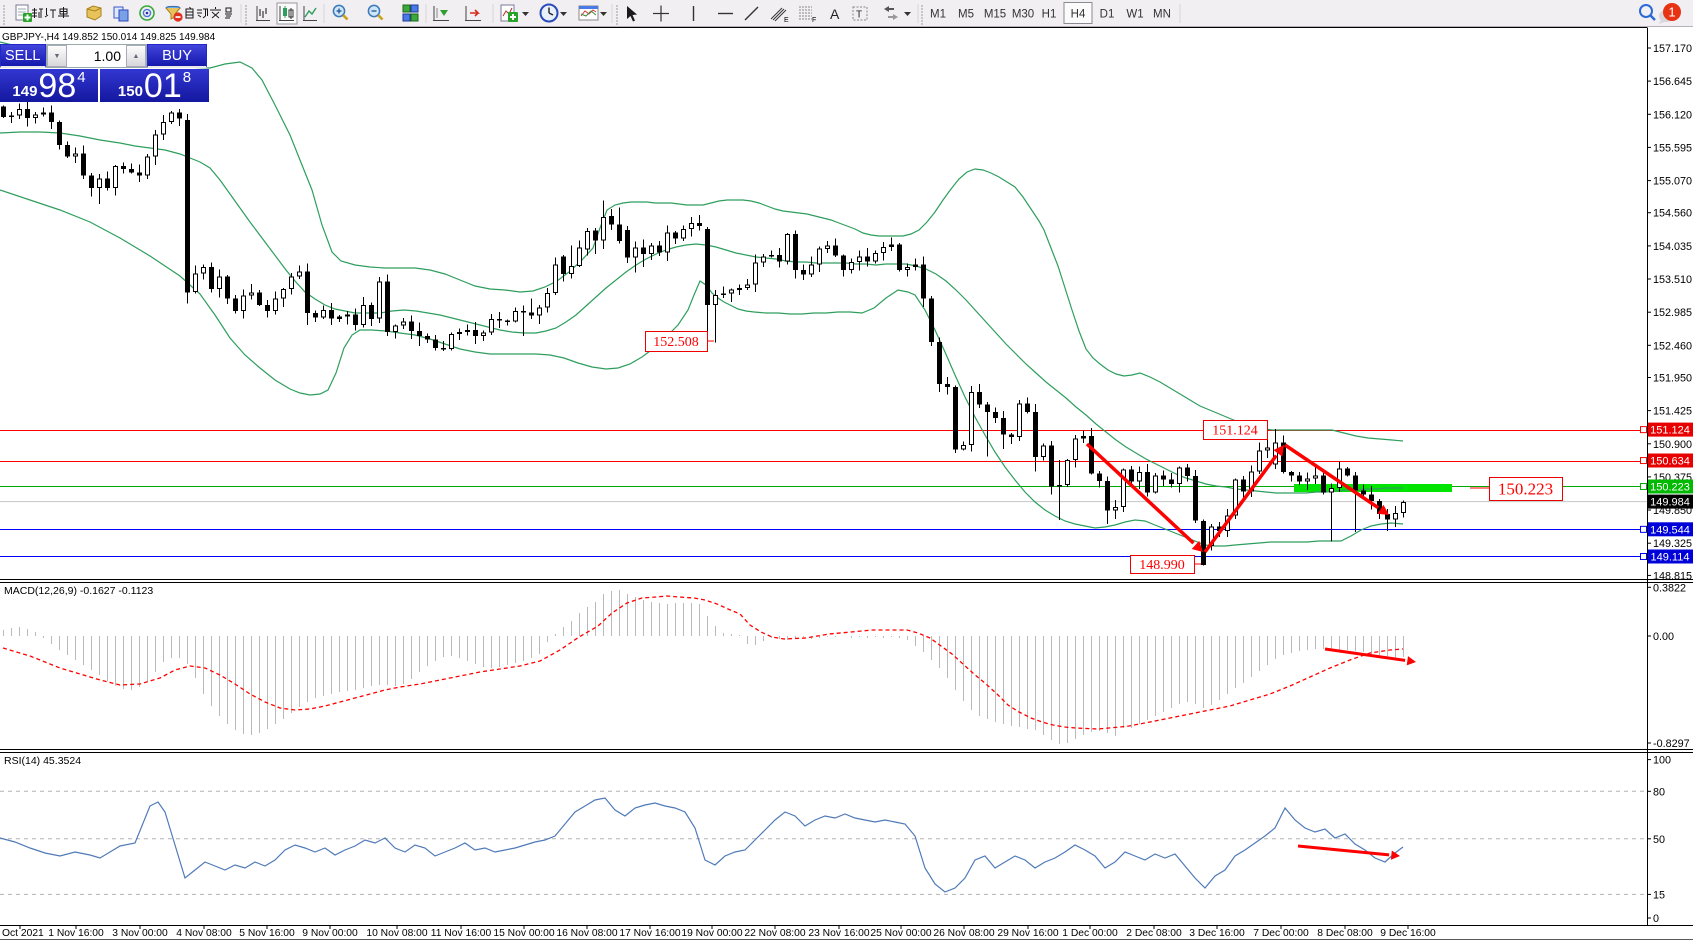 The width and height of the screenshot is (1693, 941). I want to click on svg-text: T, so click(859, 15).